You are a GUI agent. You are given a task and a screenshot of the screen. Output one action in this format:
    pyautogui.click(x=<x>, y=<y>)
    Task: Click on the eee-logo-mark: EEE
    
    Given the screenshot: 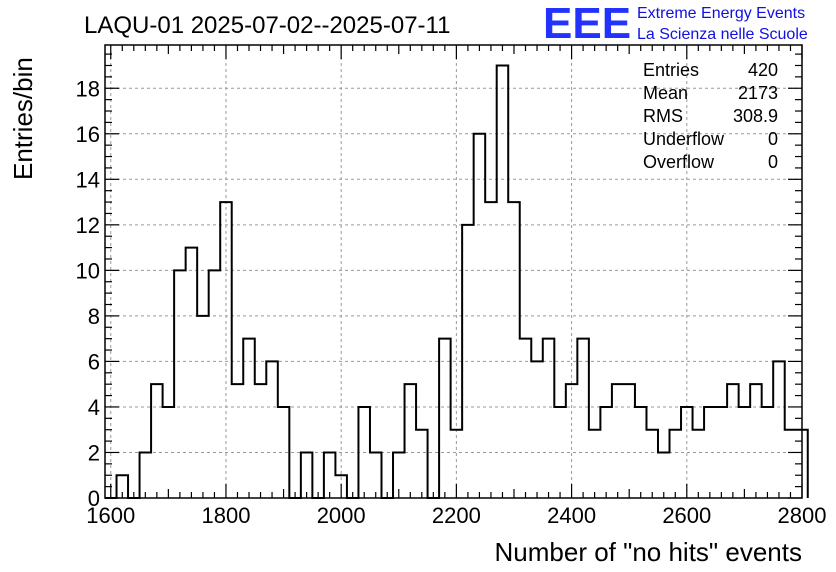 What is the action you would take?
    pyautogui.click(x=587, y=24)
    